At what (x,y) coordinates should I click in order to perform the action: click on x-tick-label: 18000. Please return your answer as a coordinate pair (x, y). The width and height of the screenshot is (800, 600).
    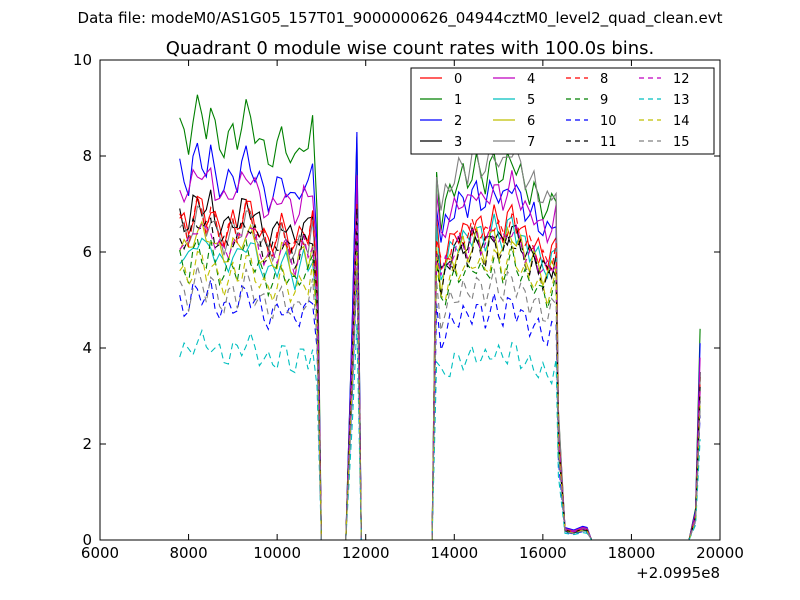
    Looking at the image, I should click on (632, 553).